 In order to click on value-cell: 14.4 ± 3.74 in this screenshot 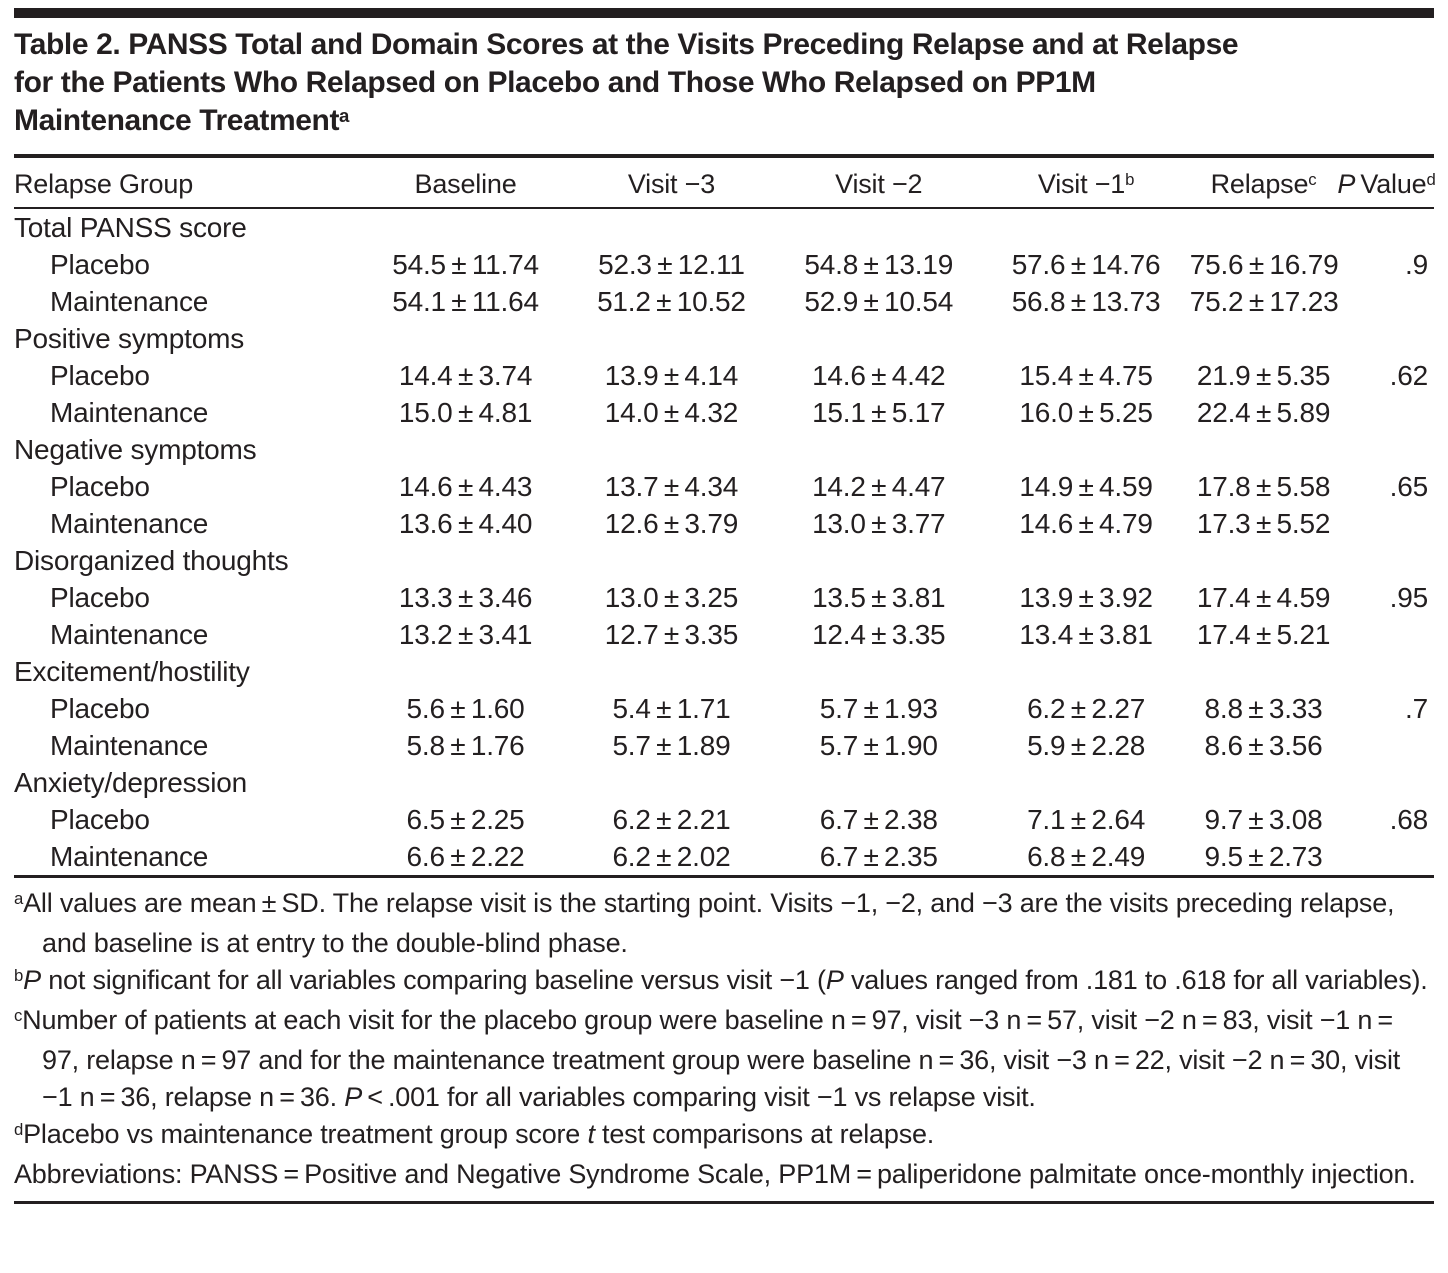, I will do `click(465, 375)`.